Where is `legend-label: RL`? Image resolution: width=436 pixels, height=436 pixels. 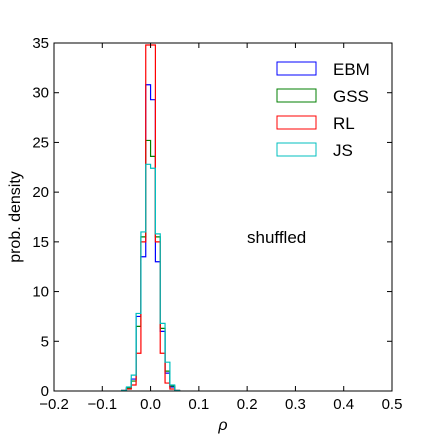 legend-label: RL is located at coordinates (344, 123).